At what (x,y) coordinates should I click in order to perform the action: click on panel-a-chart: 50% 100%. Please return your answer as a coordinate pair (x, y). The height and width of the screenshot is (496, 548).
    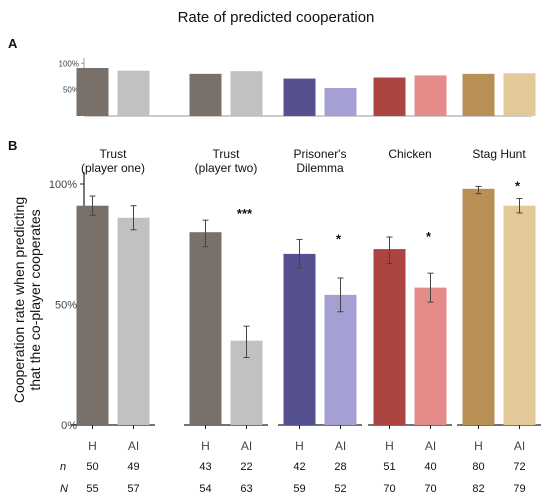
    Looking at the image, I should click on (297, 87).